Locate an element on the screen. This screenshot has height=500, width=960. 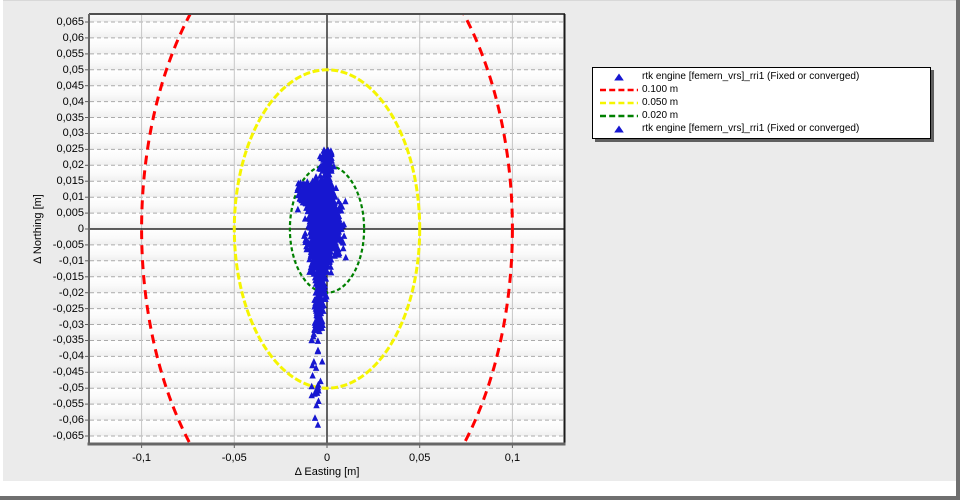
y-tick-label: 0,005 is located at coordinates (70, 213).